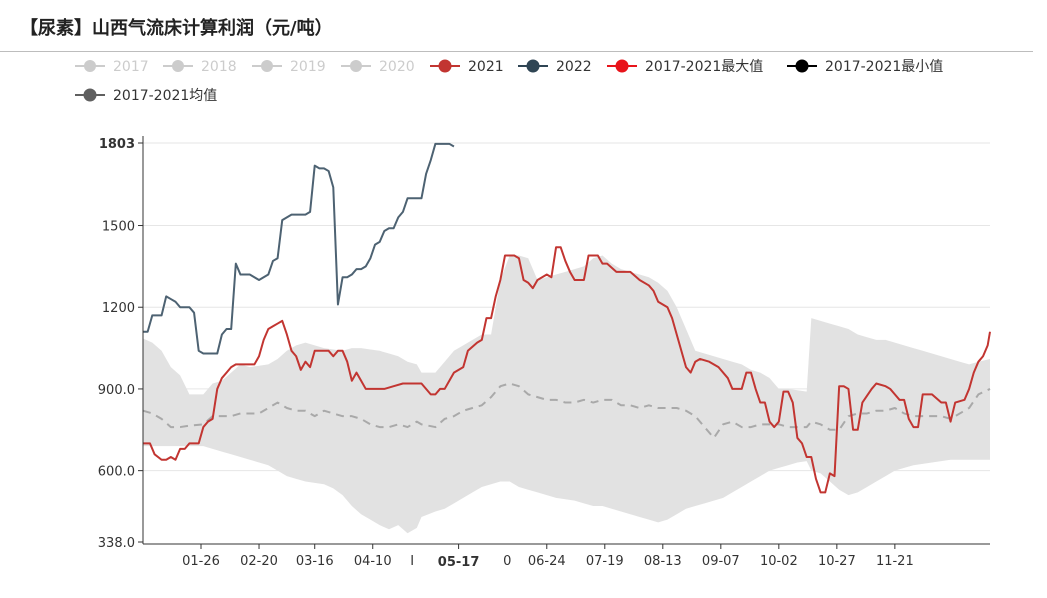 This screenshot has height=598, width=1047. What do you see at coordinates (467, 67) in the screenshot?
I see `legend-item: 2021` at bounding box center [467, 67].